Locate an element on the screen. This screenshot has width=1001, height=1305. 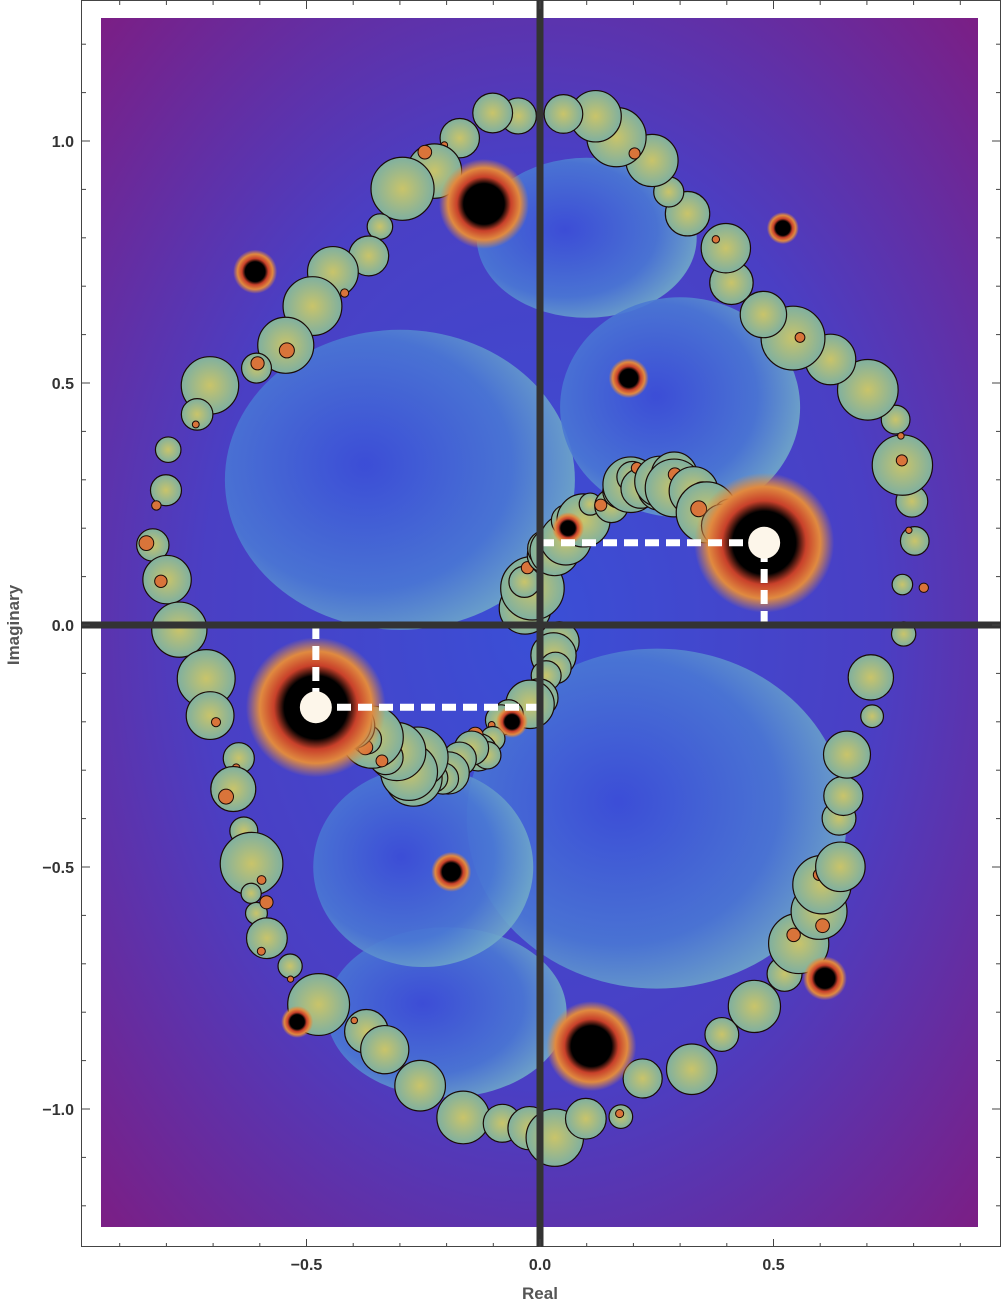
y-axis-label: Imaginary is located at coordinates (13, 624).